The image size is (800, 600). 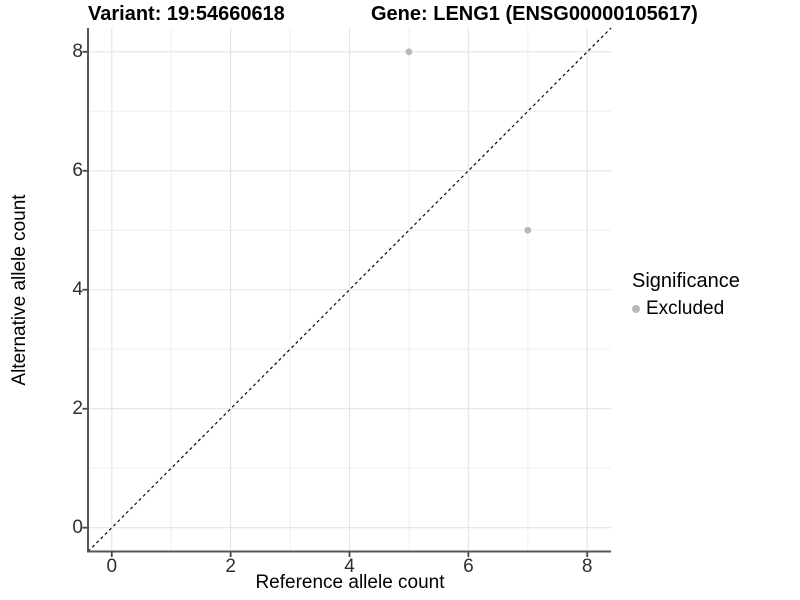 I want to click on legend-items: Excluded, so click(x=686, y=309).